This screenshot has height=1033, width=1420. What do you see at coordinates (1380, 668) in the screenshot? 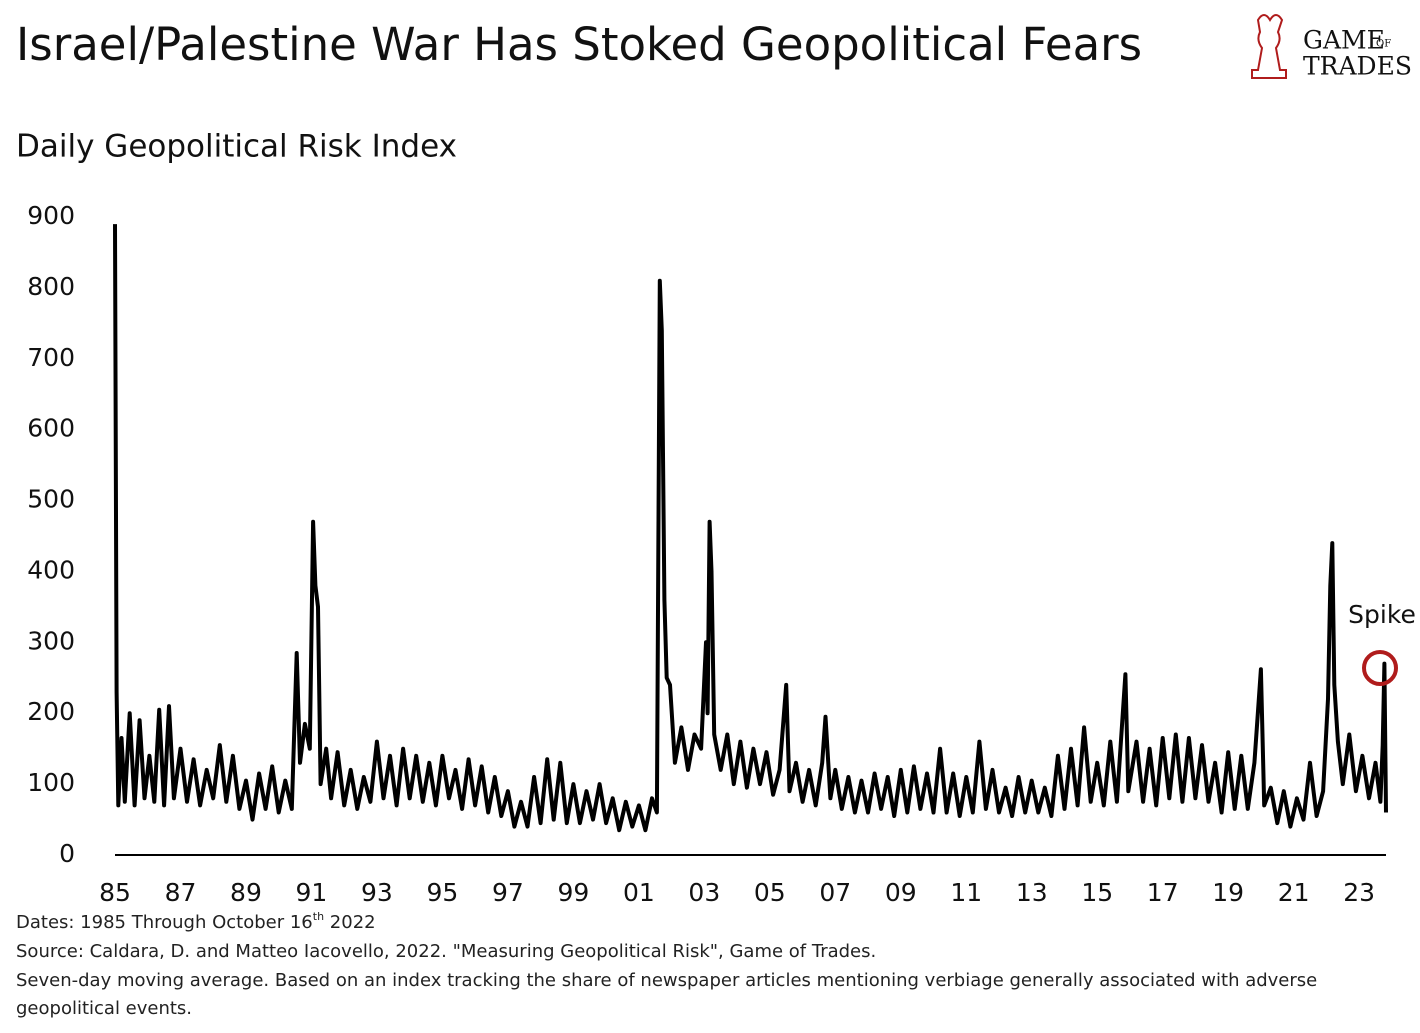
I see `annotation-circle` at bounding box center [1380, 668].